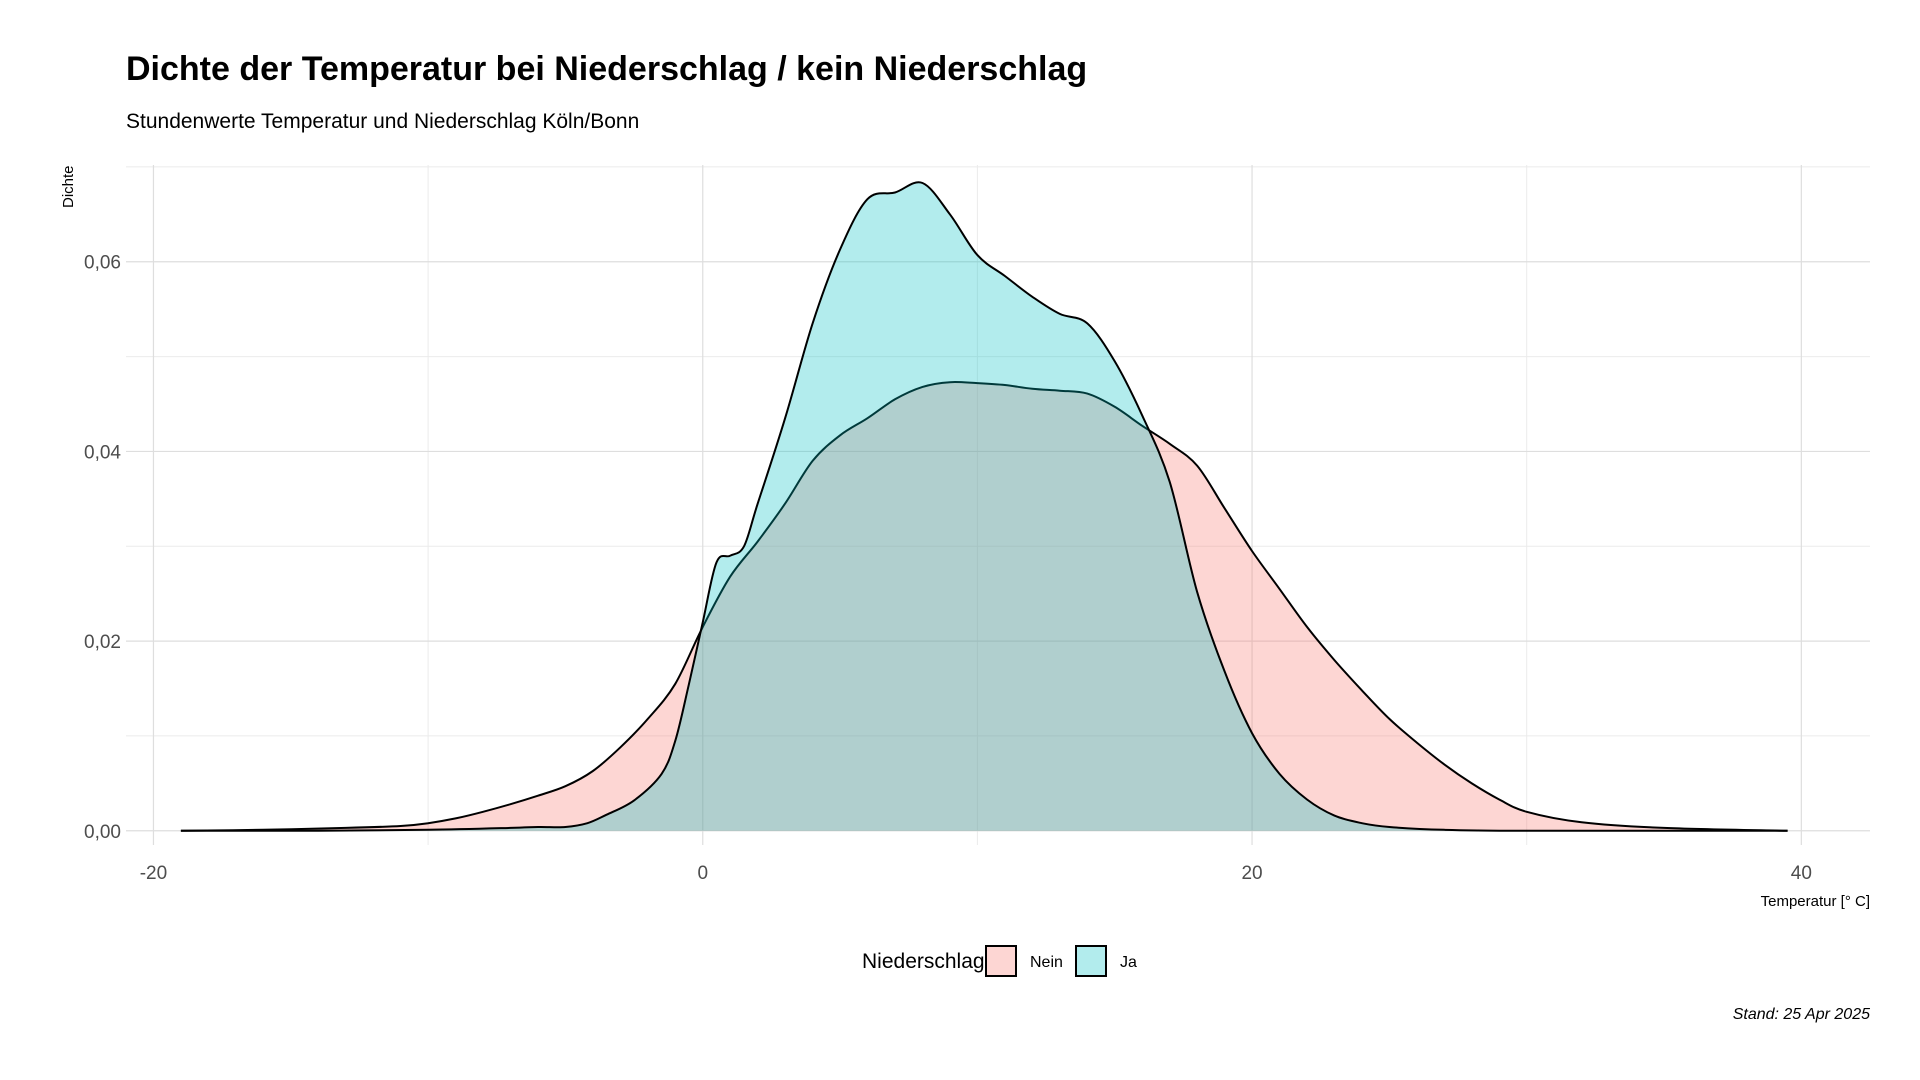 The height and width of the screenshot is (1080, 1920). I want to click on legend-label-nein: Nein, so click(1046, 962).